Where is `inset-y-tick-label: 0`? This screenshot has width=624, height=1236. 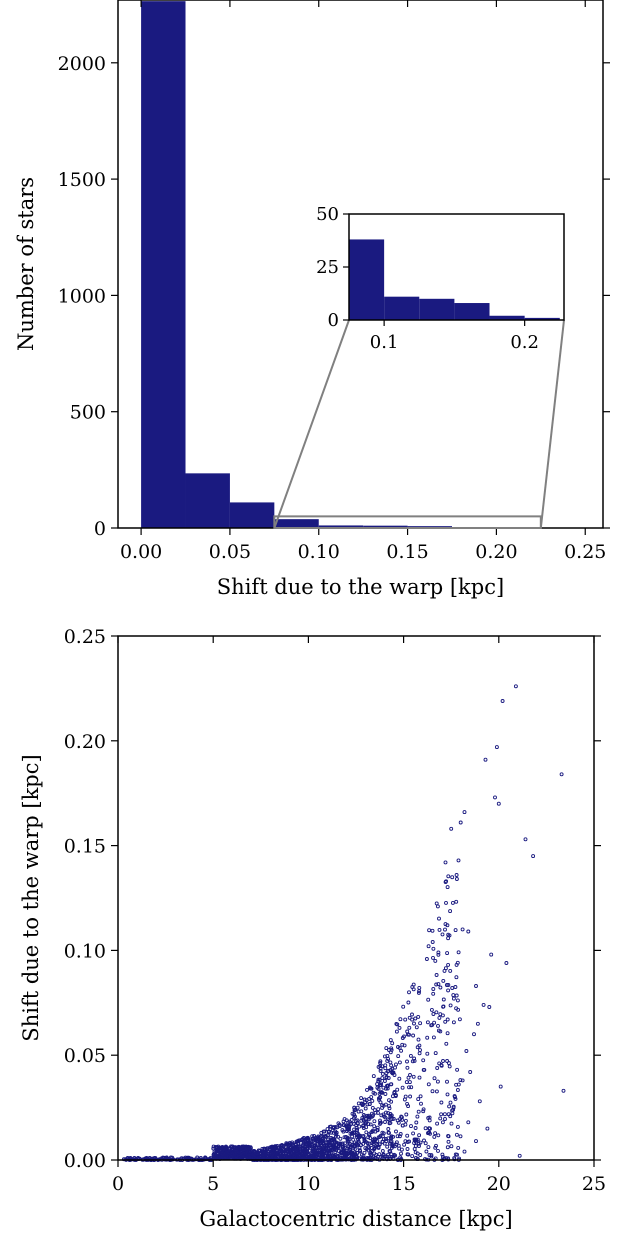
inset-y-tick-label: 0 is located at coordinates (333, 320).